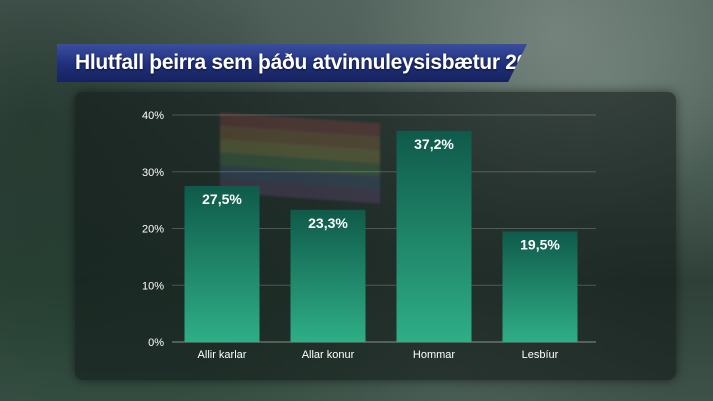 Image resolution: width=713 pixels, height=401 pixels. Describe the element at coordinates (328, 355) in the screenshot. I see `x-tick-label: Allar konur` at that location.